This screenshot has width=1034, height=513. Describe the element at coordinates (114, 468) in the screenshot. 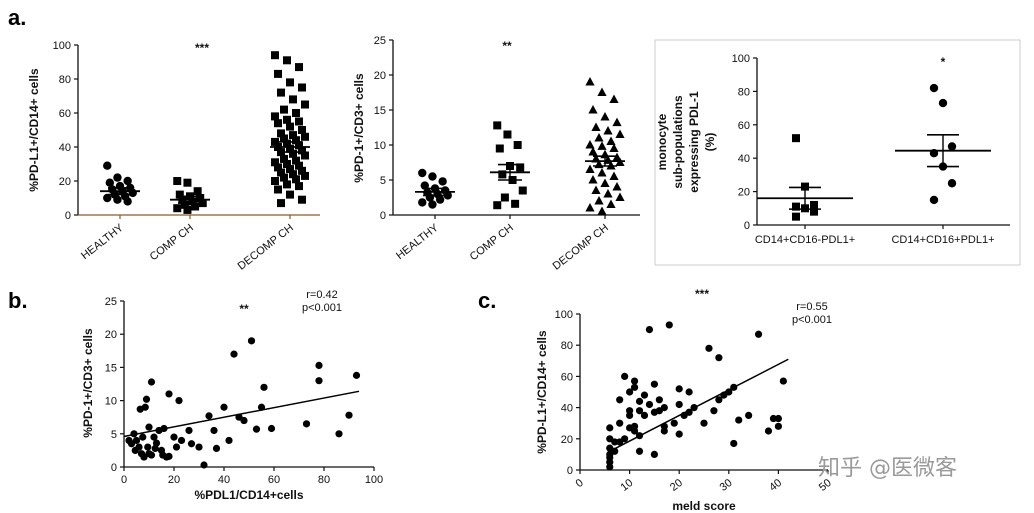

I see `b-y-tick-label: 0` at that location.